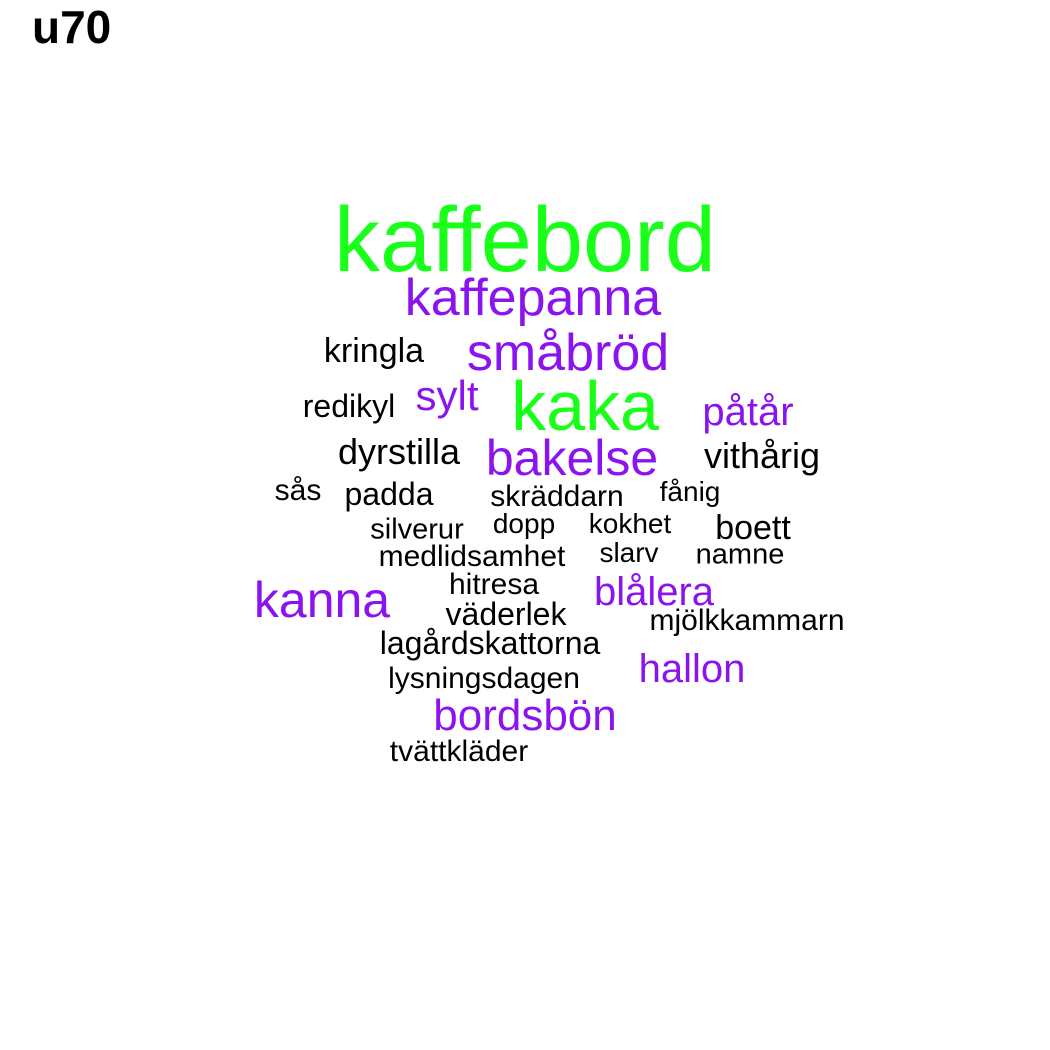 The width and height of the screenshot is (1050, 1050). What do you see at coordinates (629, 552) in the screenshot?
I see `cloud-word: slarv` at bounding box center [629, 552].